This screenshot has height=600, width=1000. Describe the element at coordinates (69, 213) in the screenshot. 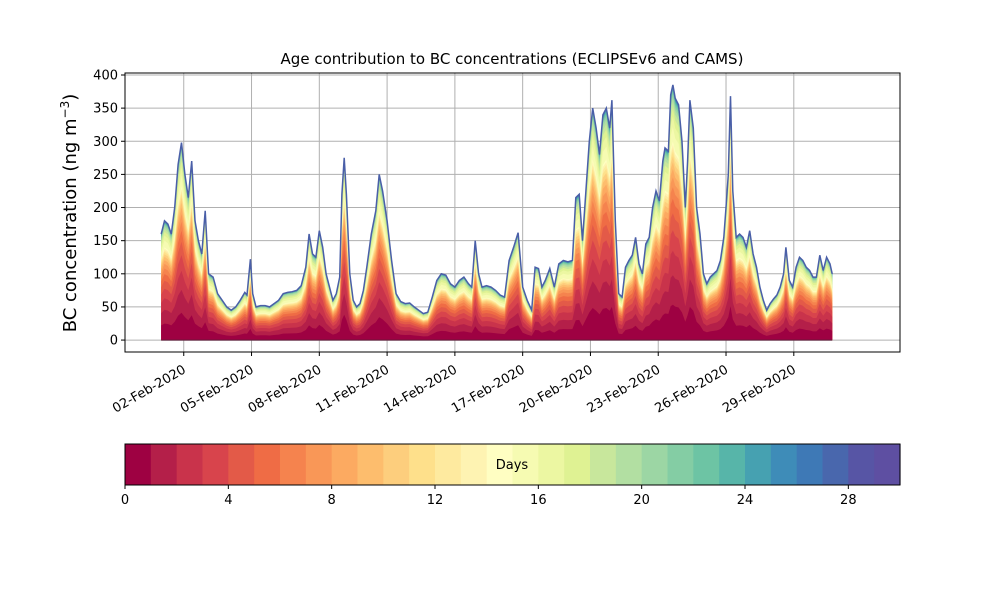

I see `y-axis-label: BC concentration (ng m−3)` at that location.